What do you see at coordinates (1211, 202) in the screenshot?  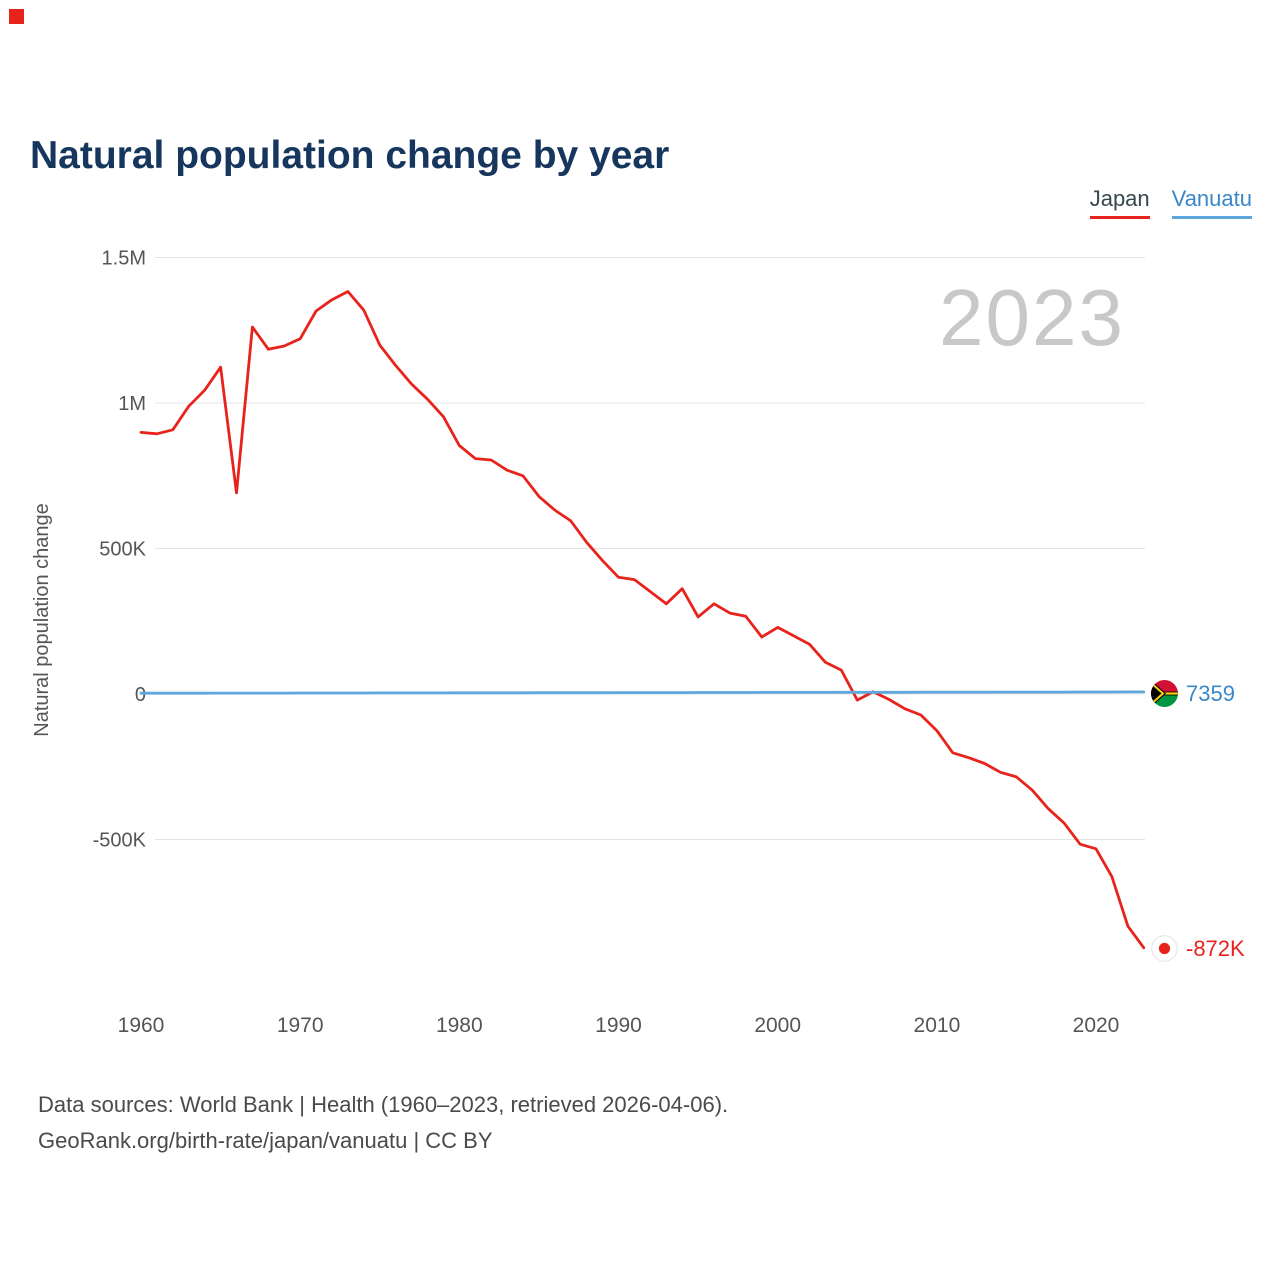 I see `legend-item-vanuatu: Vanuatu` at bounding box center [1211, 202].